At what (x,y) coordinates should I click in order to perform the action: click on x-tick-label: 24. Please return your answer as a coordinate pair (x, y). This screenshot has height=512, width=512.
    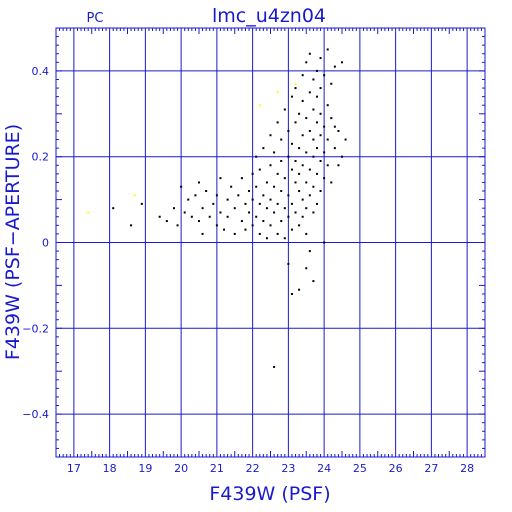
    Looking at the image, I should click on (324, 468).